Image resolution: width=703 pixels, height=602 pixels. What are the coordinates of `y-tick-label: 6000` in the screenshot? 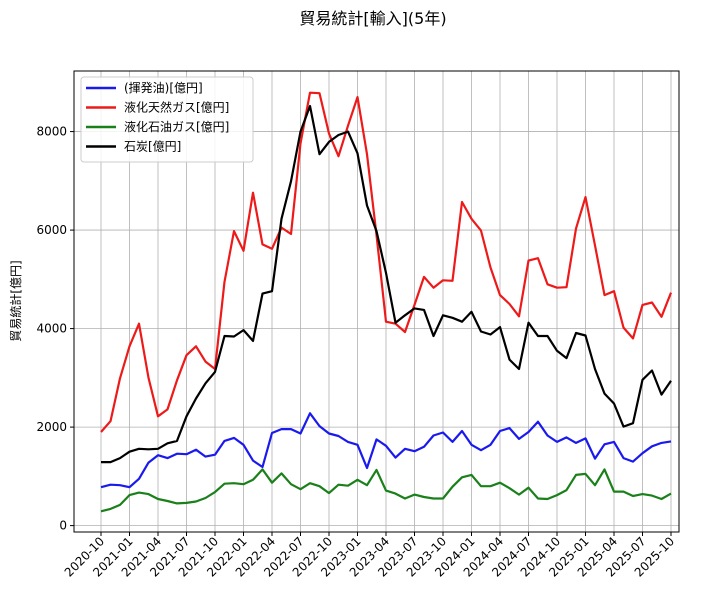 It's located at (51, 230).